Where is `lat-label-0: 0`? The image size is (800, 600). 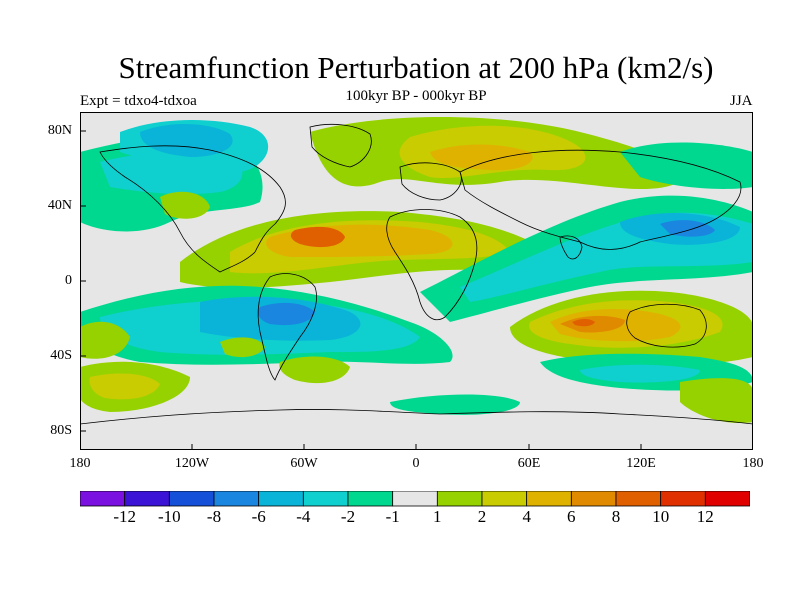
lat-label-0: 0 is located at coordinates (68, 280).